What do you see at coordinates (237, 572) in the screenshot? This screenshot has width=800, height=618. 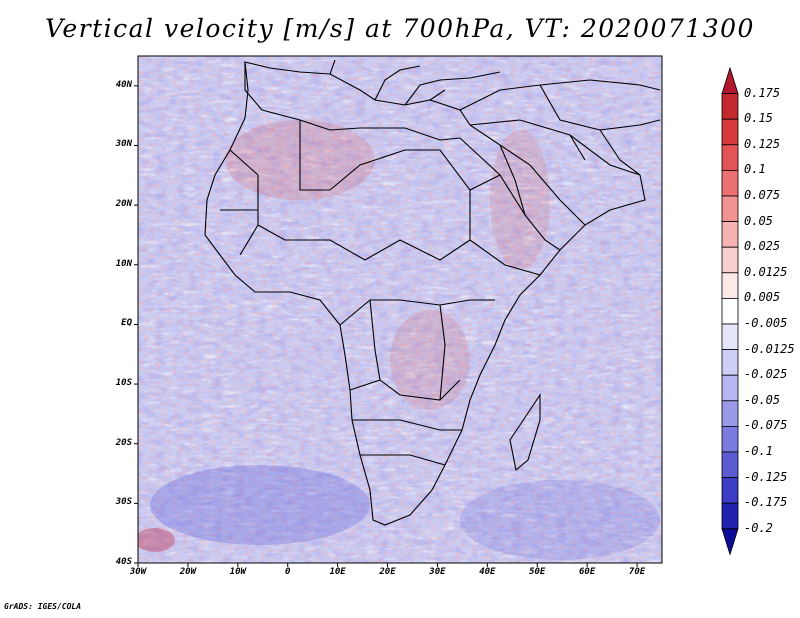 I see `lon-tick-label: 10W` at bounding box center [237, 572].